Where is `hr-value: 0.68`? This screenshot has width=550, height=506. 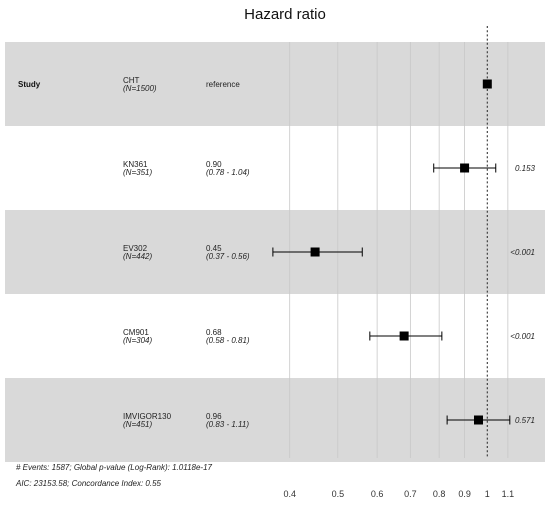 hr-value: 0.68 is located at coordinates (214, 332).